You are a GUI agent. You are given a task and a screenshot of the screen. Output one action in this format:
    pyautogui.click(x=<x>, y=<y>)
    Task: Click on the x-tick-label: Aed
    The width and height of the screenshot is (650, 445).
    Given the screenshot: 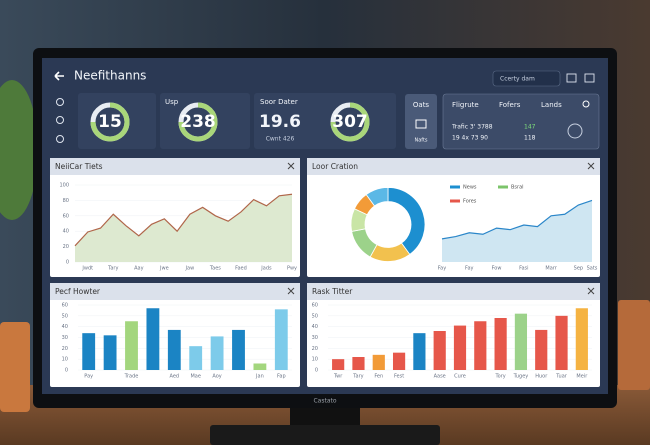 What is the action you would take?
    pyautogui.click(x=175, y=377)
    